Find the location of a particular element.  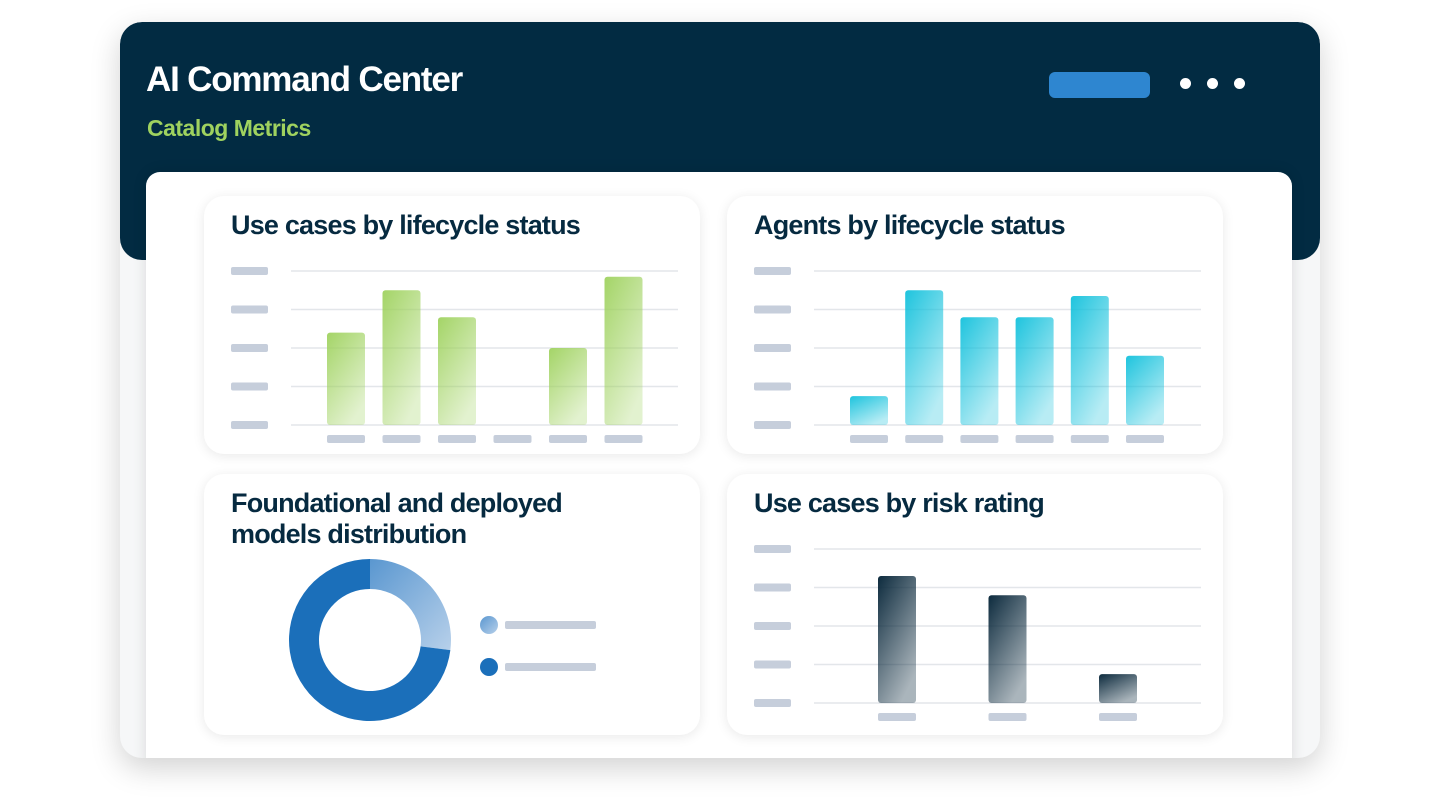

panel-use-cases-lifecycle: Use cases by lifecycle status is located at coordinates (452, 325).